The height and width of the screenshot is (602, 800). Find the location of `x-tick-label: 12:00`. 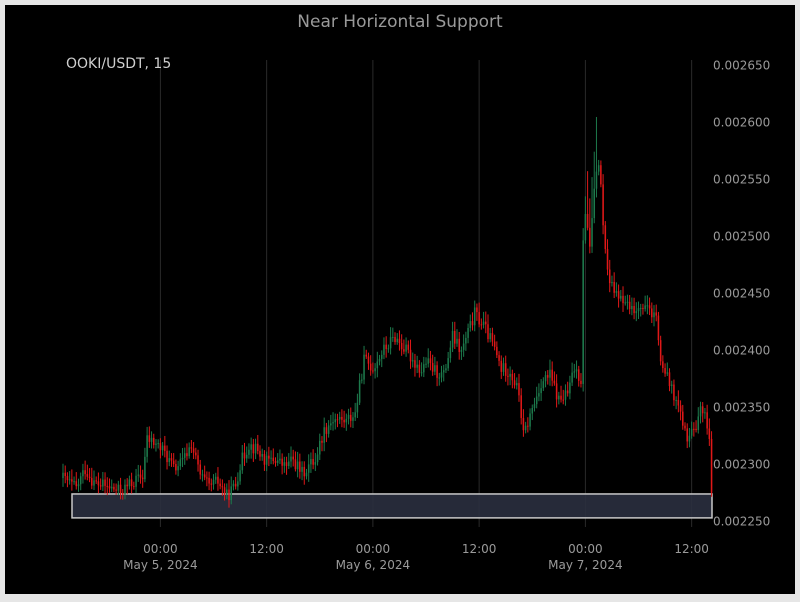

x-tick-label: 12:00 is located at coordinates (691, 549).